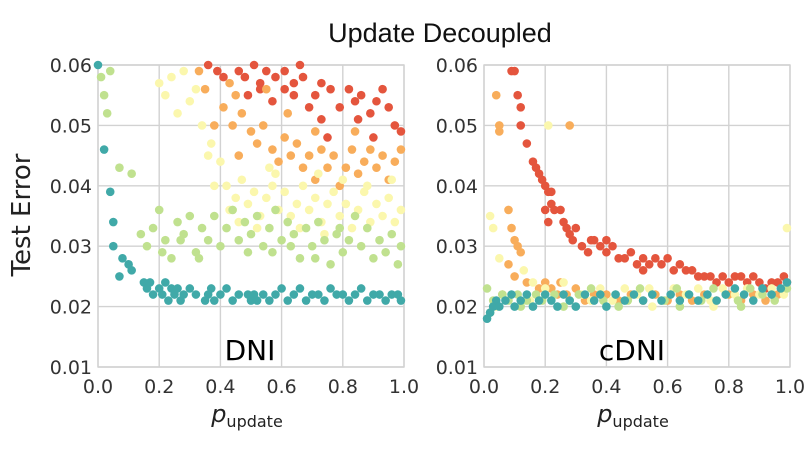  I want to click on y-tick-label: 0.01, so click(457, 368).